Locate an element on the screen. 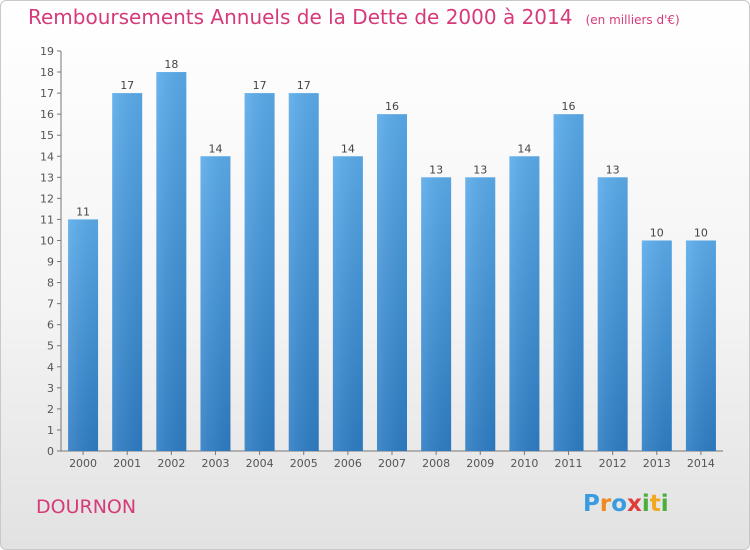 The width and height of the screenshot is (750, 550). chart-unit: (en milliers d'€) is located at coordinates (632, 20).